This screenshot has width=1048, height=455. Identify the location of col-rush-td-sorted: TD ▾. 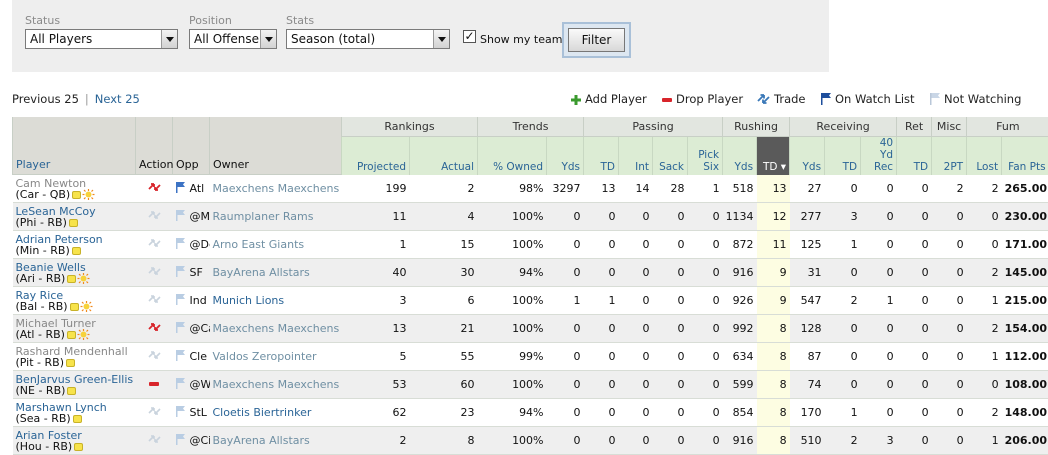
(773, 155).